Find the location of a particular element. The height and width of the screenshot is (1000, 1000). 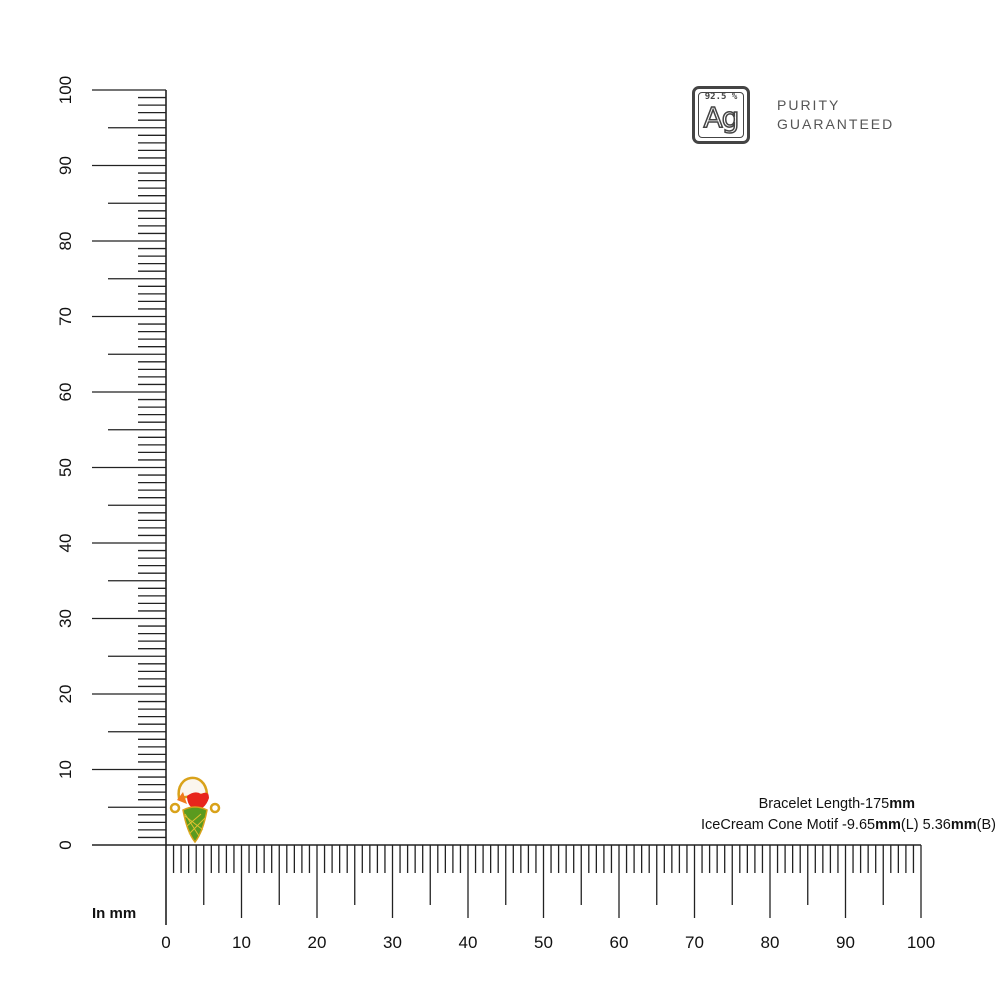

y-tick-label: 40 is located at coordinates (65, 543).